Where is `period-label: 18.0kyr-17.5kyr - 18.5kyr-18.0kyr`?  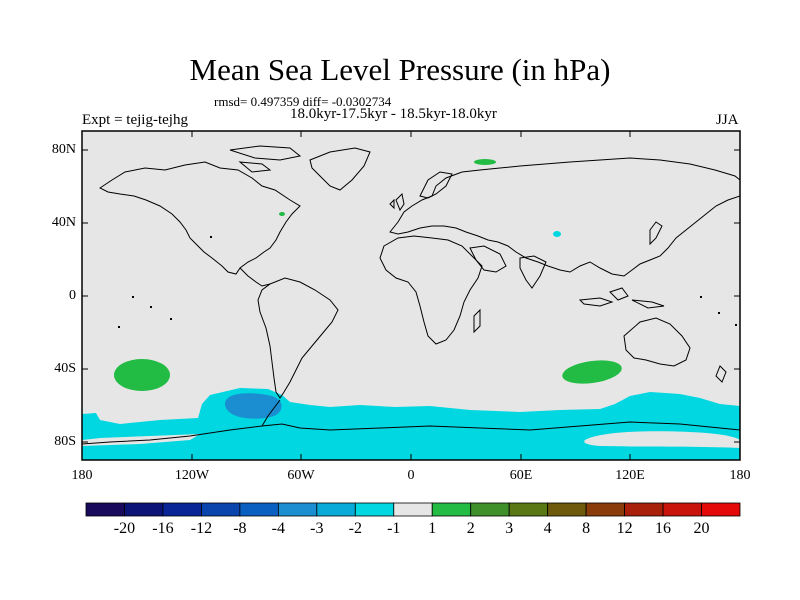
period-label: 18.0kyr-17.5kyr - 18.5kyr-18.0kyr is located at coordinates (393, 114).